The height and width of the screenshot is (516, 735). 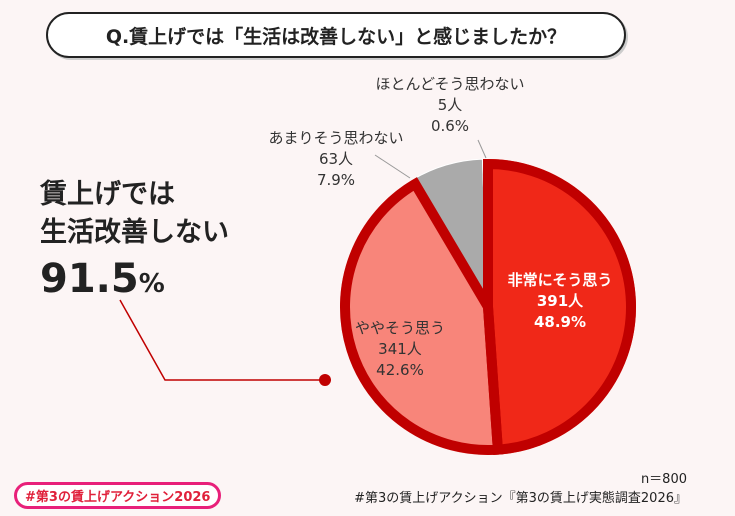 I want to click on source: #第3の賃上げアクション『第3の賃上げ実態調査2026』, so click(x=520, y=498).